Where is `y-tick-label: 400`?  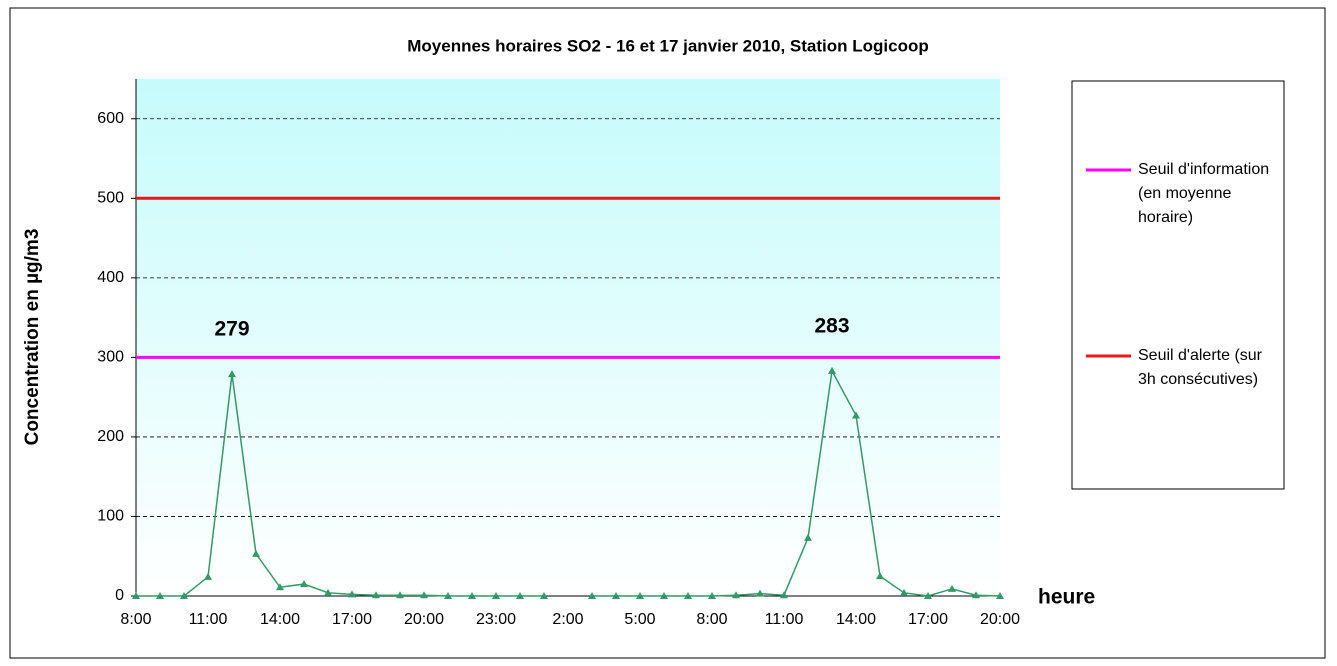
y-tick-label: 400 is located at coordinates (110, 277).